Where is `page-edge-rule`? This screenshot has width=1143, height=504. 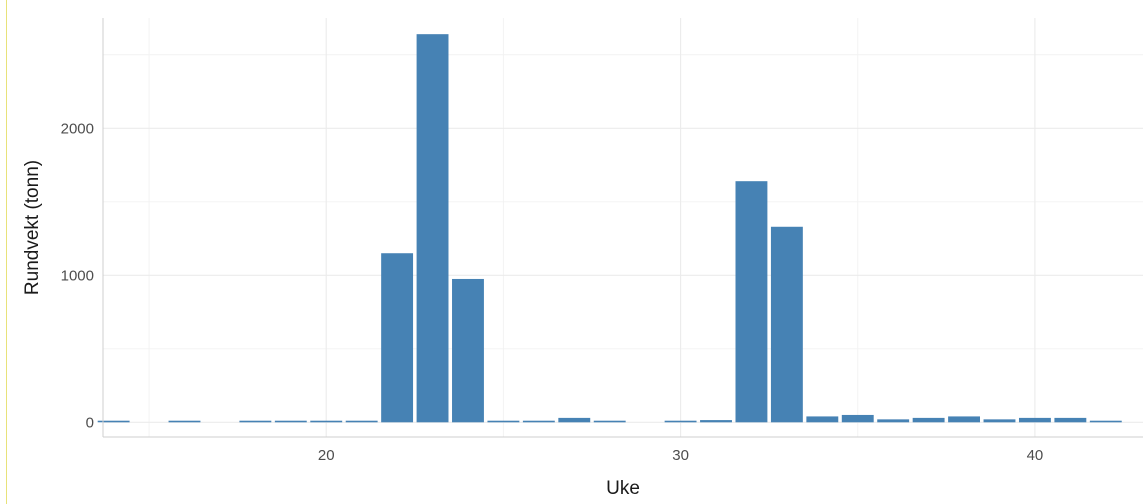
page-edge-rule is located at coordinates (6, 252).